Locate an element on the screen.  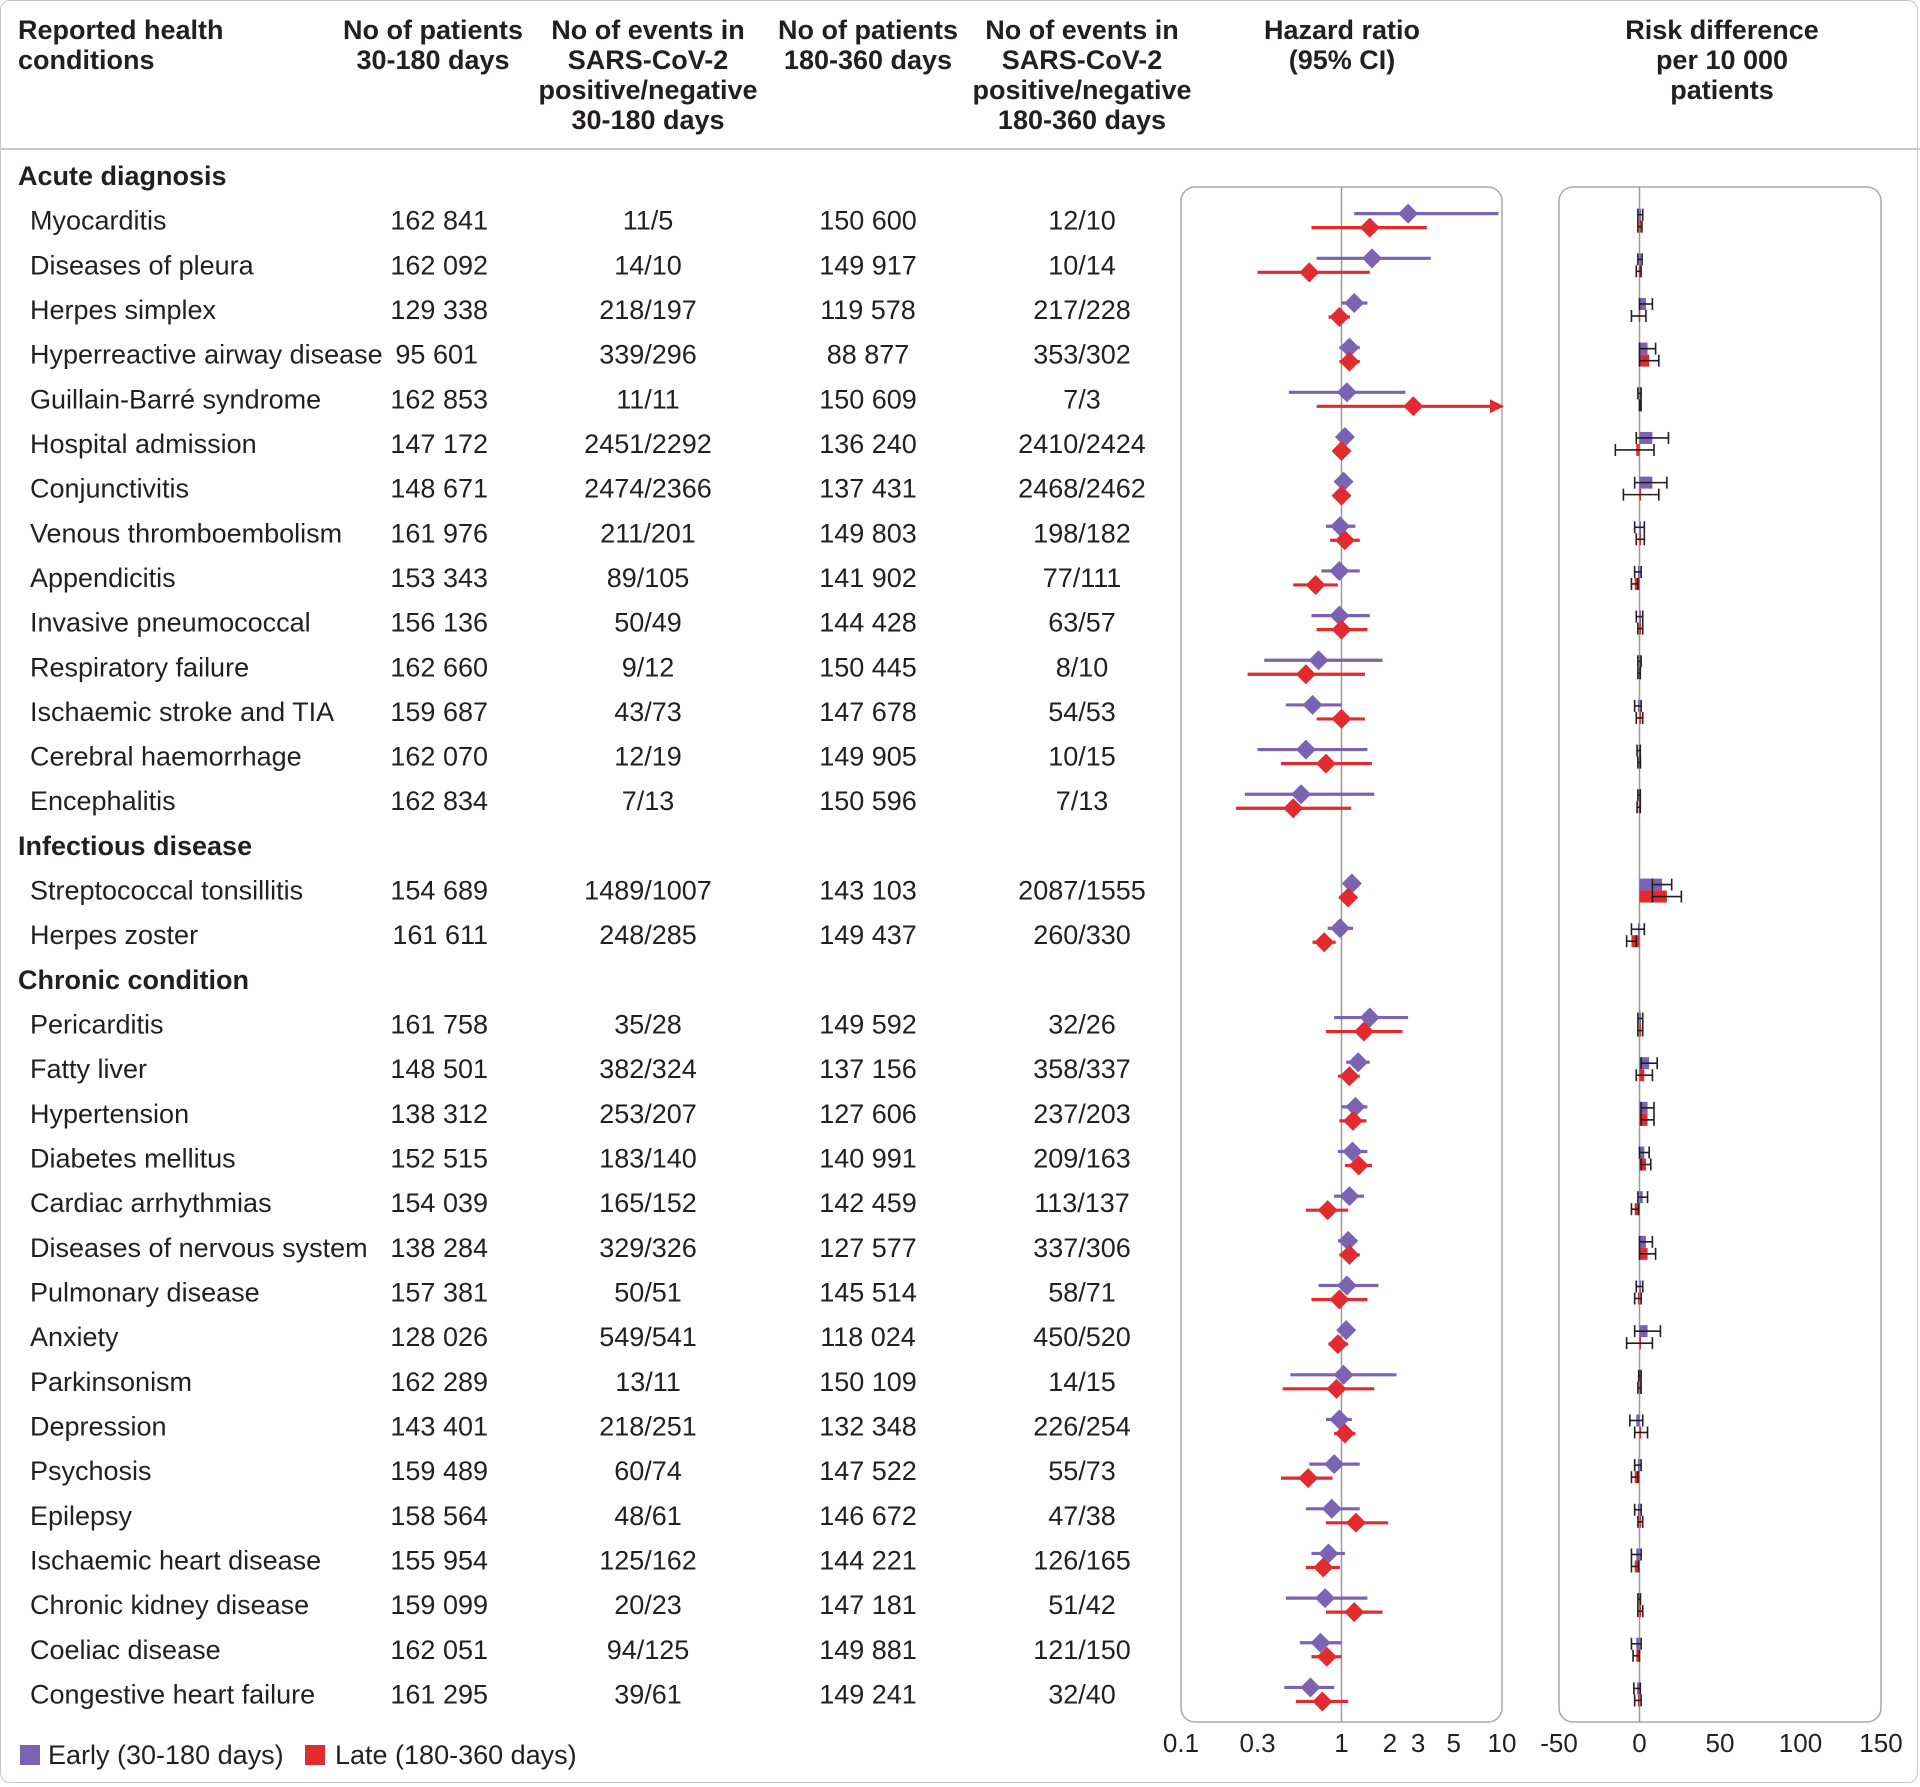
table-cell: 157 381 is located at coordinates (439, 1293).